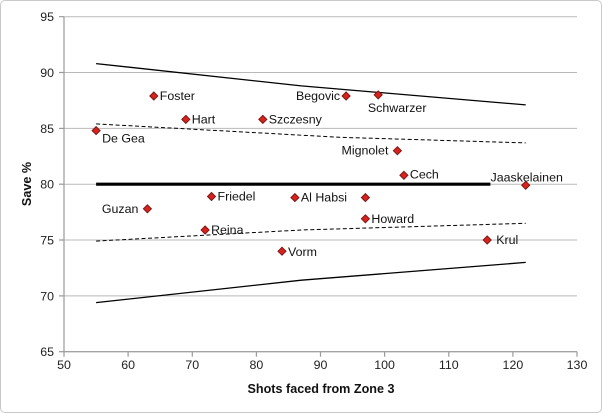  Describe the element at coordinates (192, 365) in the screenshot. I see `x-tick-label: 70` at that location.